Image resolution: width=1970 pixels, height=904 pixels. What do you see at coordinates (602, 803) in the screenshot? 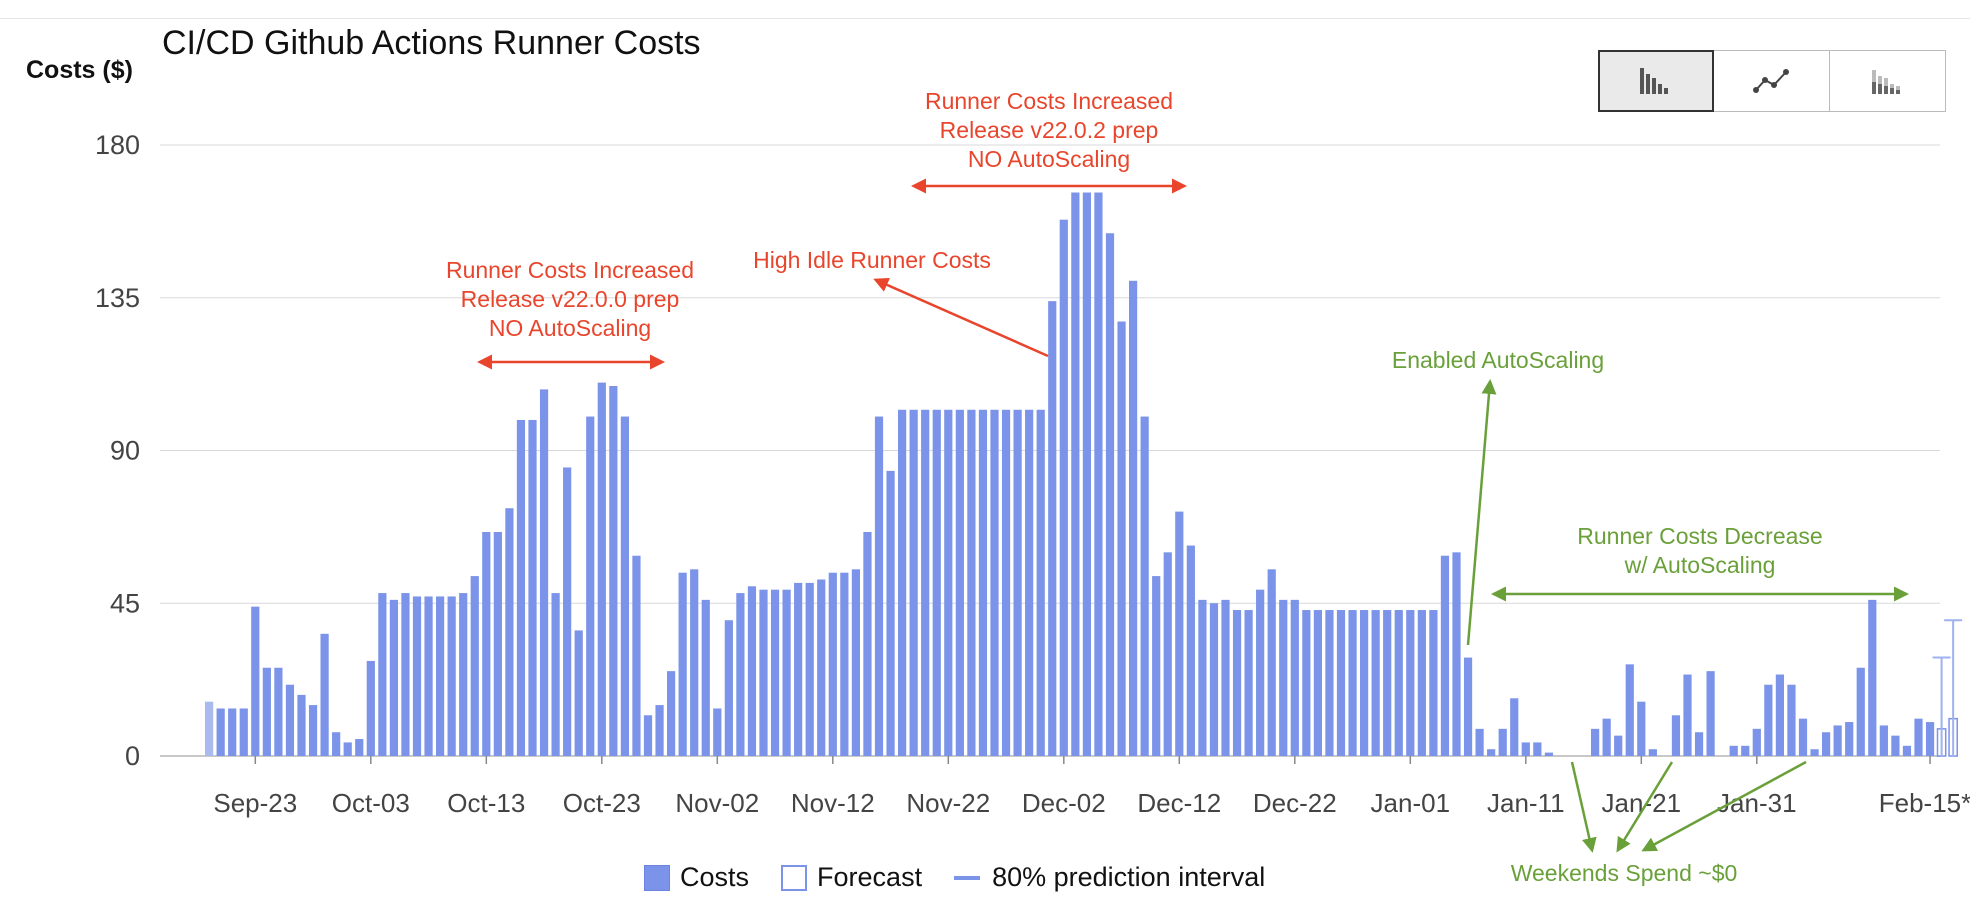
I see `x-tick-label: Oct-23` at bounding box center [602, 803].